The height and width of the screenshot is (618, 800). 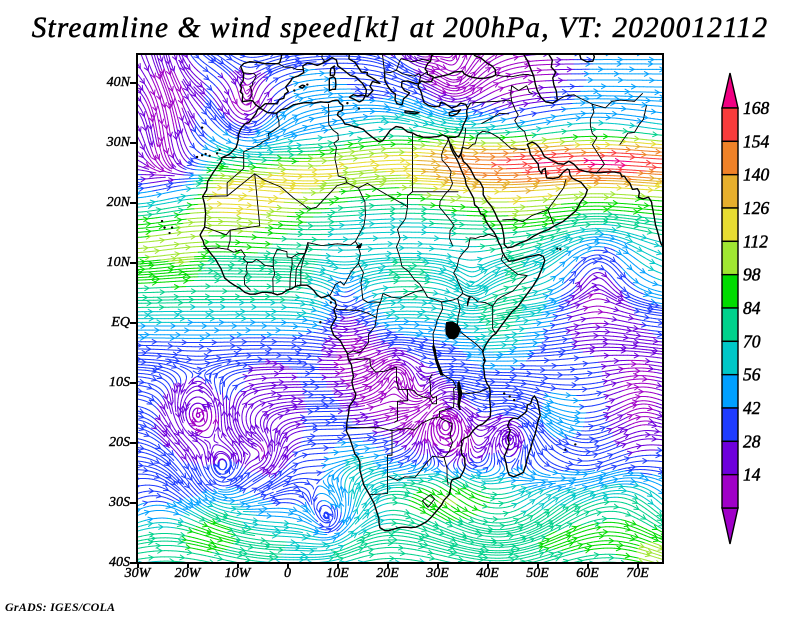 What do you see at coordinates (756, 175) in the screenshot?
I see `svg-text: 140` at bounding box center [756, 175].